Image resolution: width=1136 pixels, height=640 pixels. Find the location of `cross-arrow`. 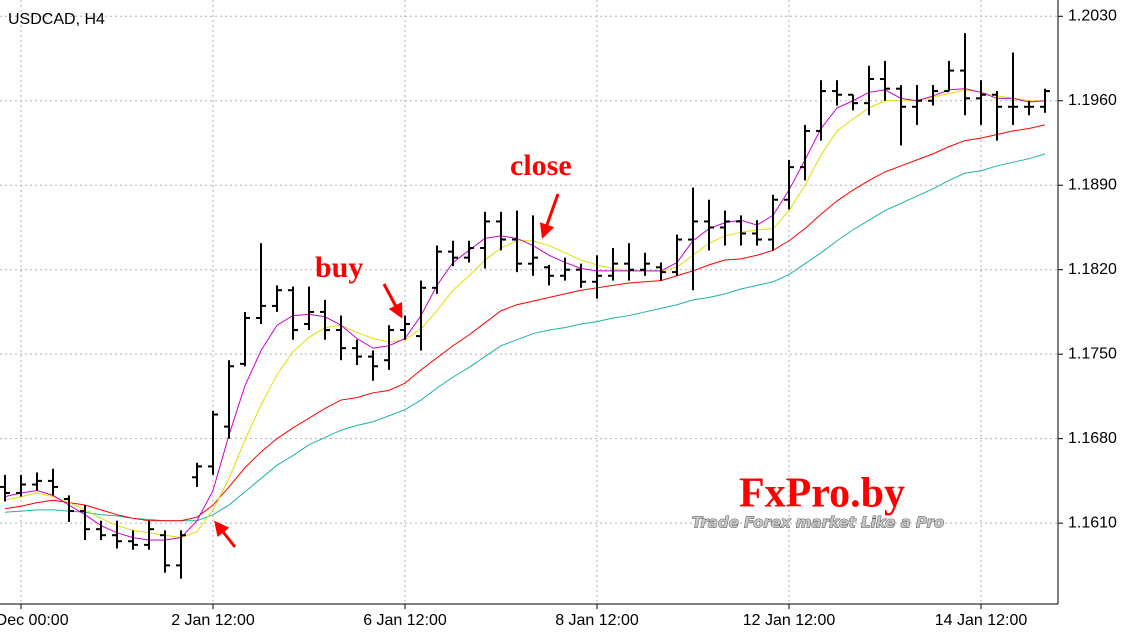

cross-arrow is located at coordinates (225, 534).